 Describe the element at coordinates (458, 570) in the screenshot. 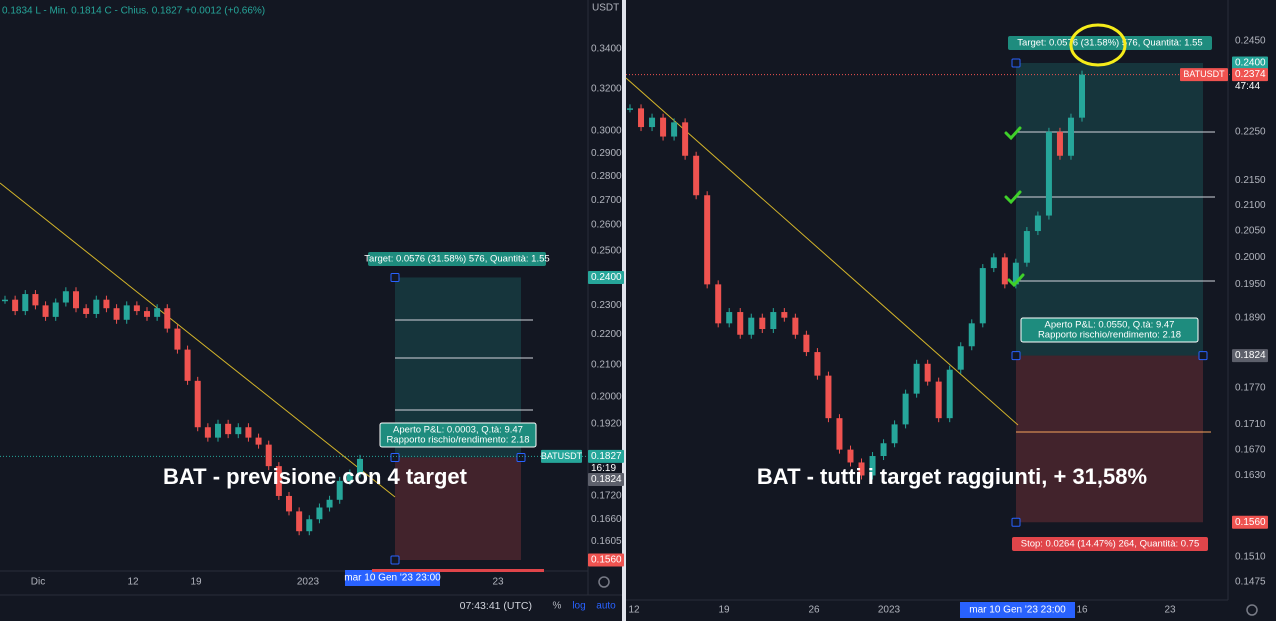

I see `stop-label-bg` at that location.